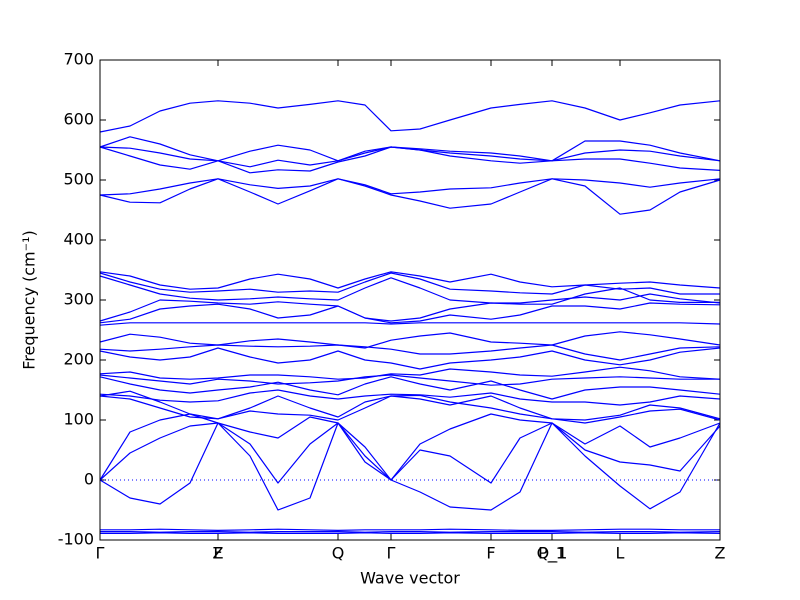  I want to click on x-tick-label: Q, so click(338, 553).